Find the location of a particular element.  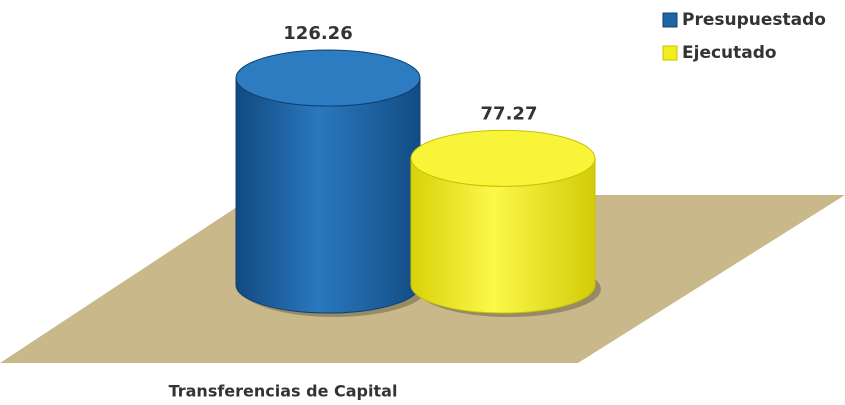

cylinder is located at coordinates (328, 195).